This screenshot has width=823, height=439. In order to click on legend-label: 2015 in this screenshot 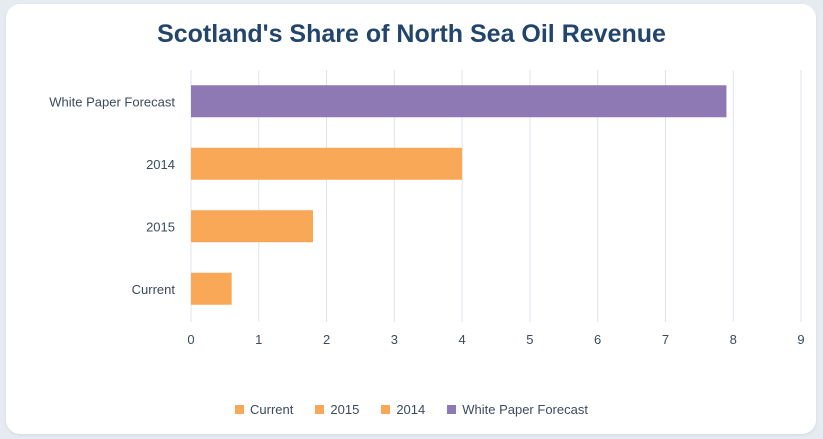, I will do `click(345, 409)`.